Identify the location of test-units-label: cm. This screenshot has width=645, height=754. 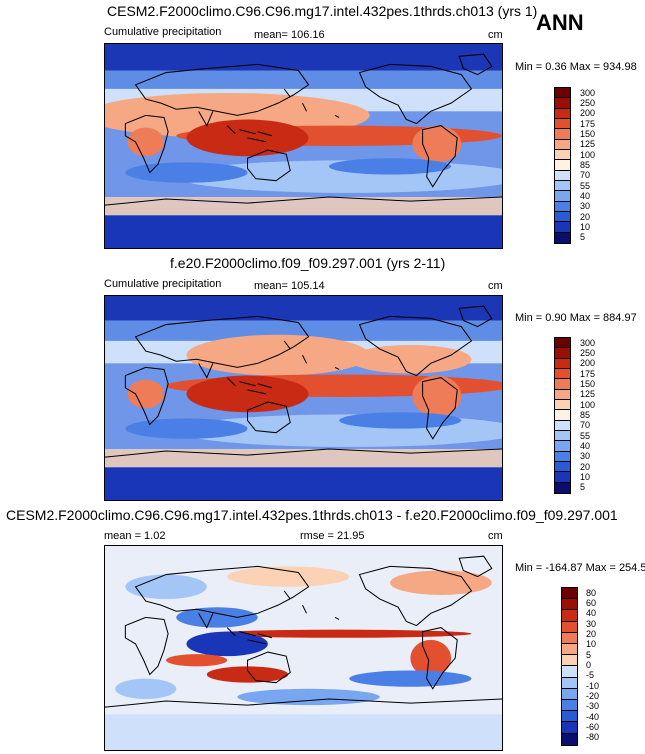
(495, 35).